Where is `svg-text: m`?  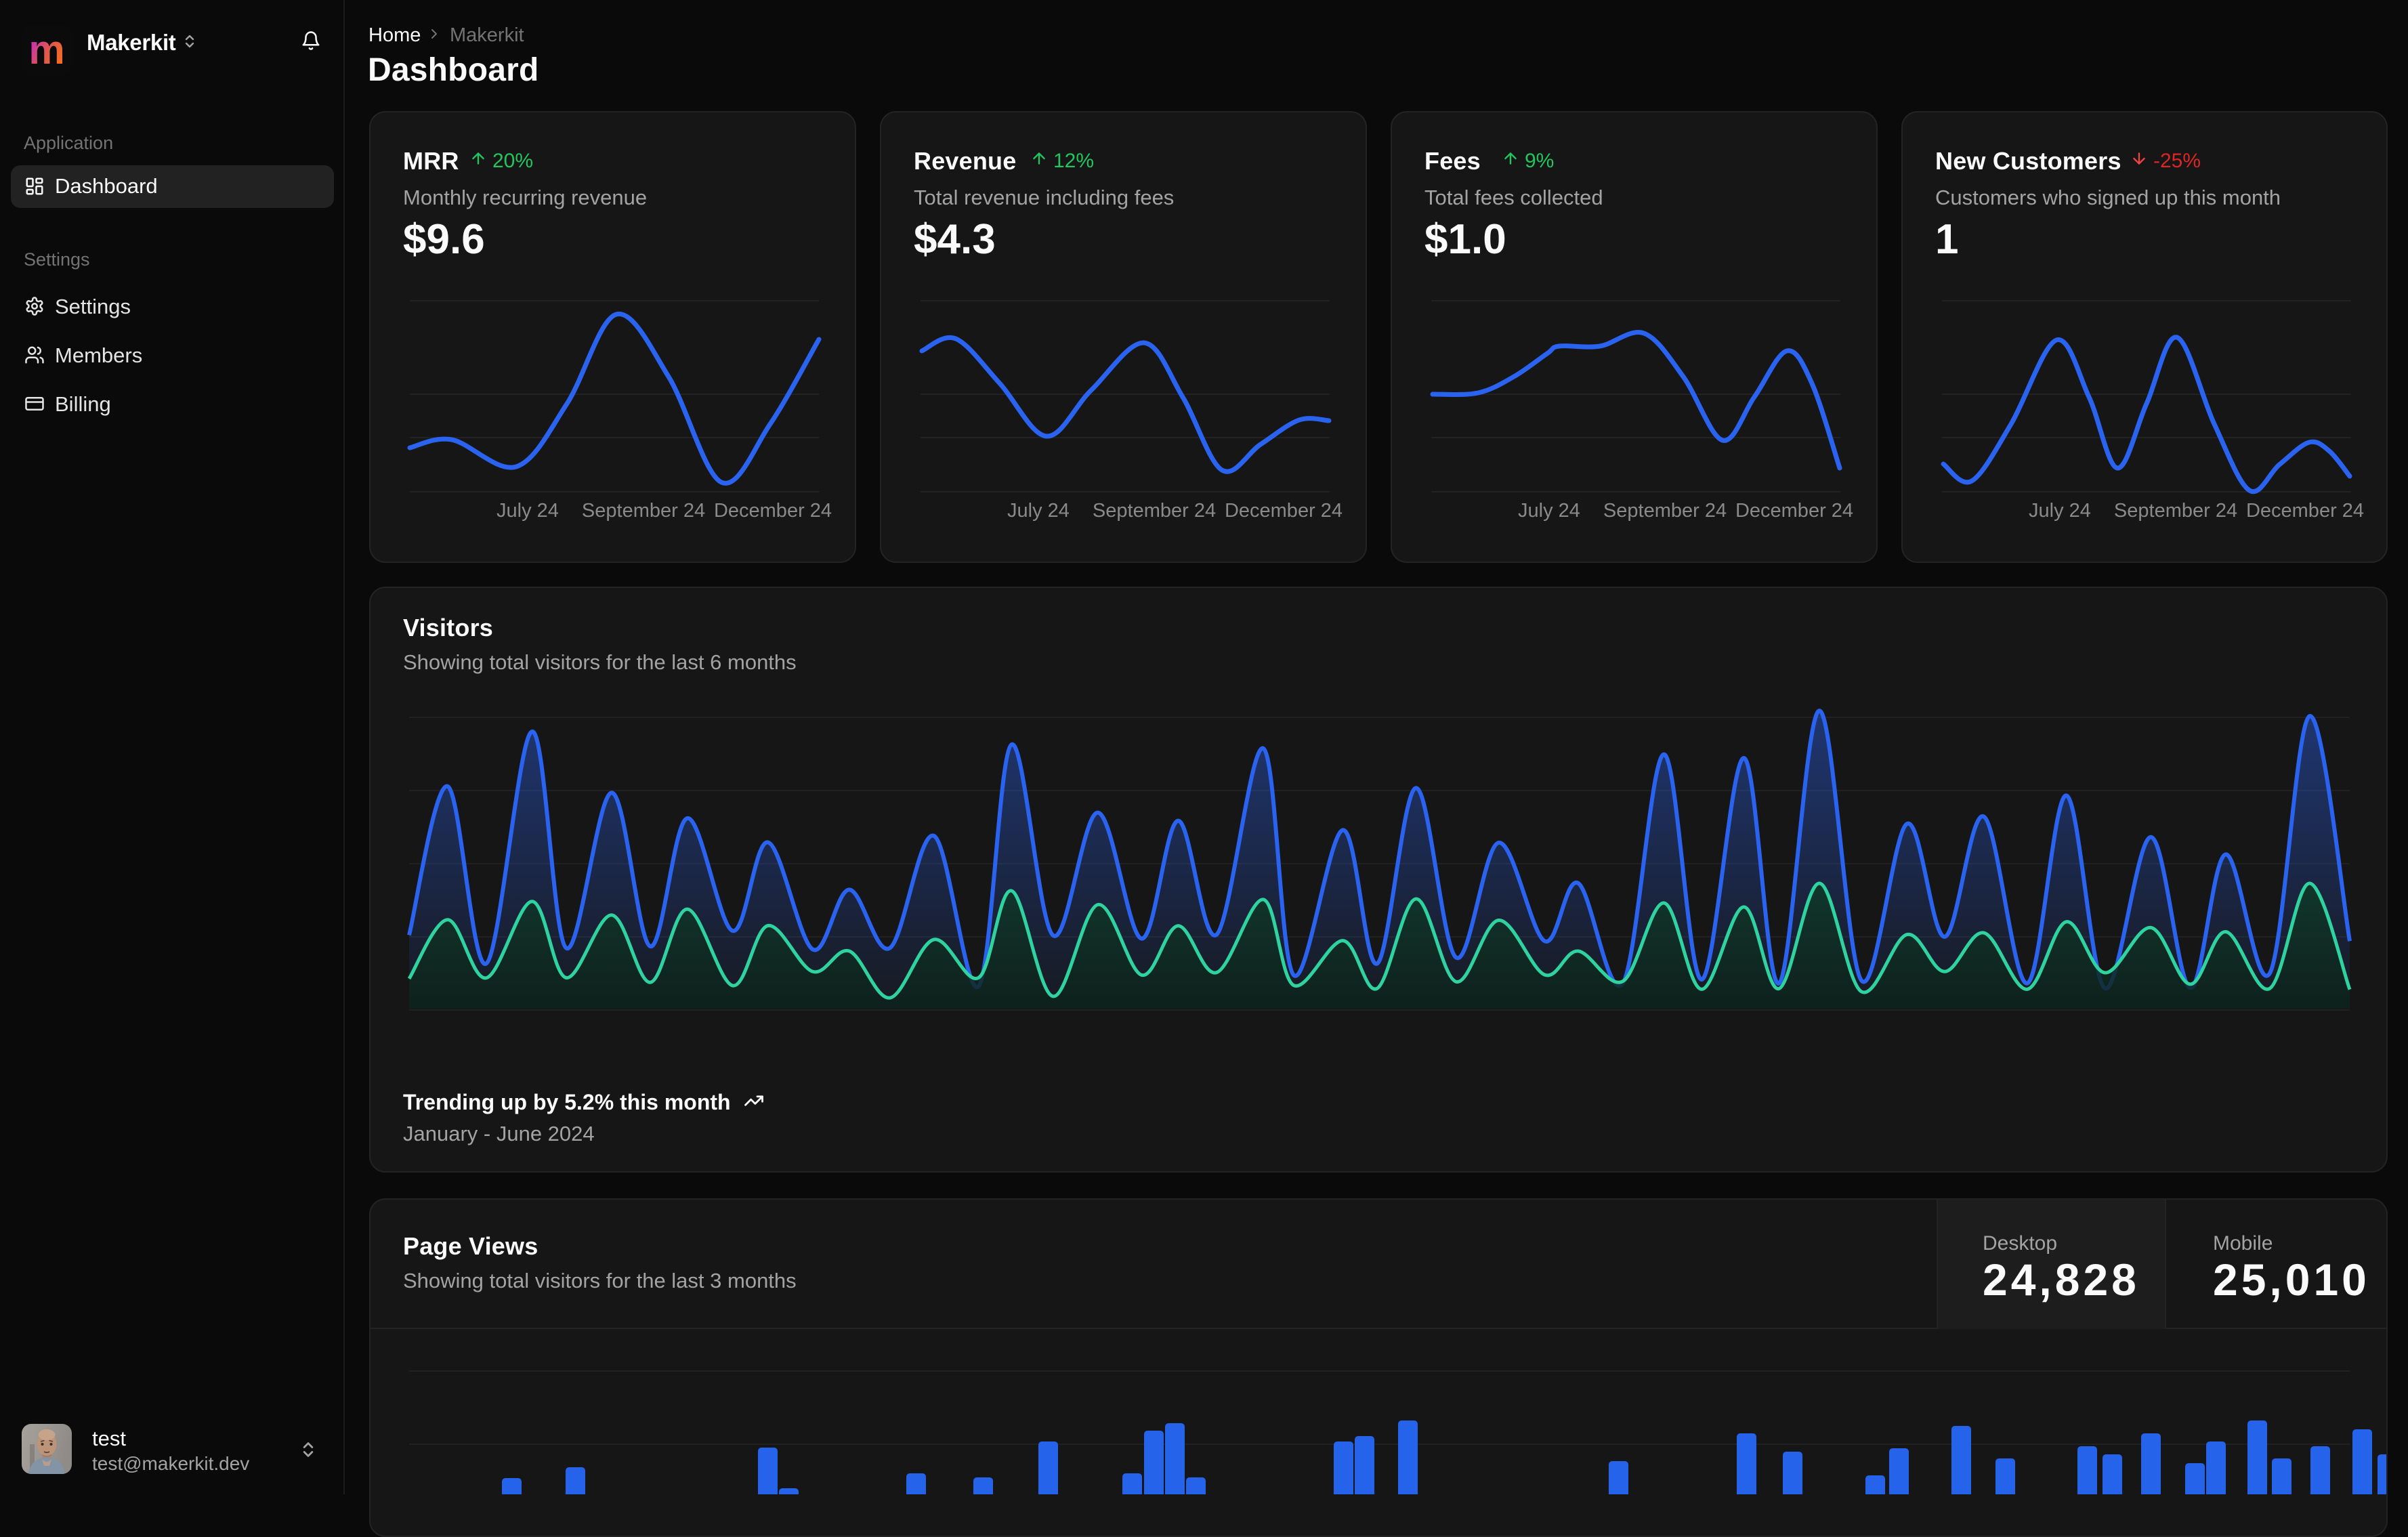 svg-text: m is located at coordinates (46, 49).